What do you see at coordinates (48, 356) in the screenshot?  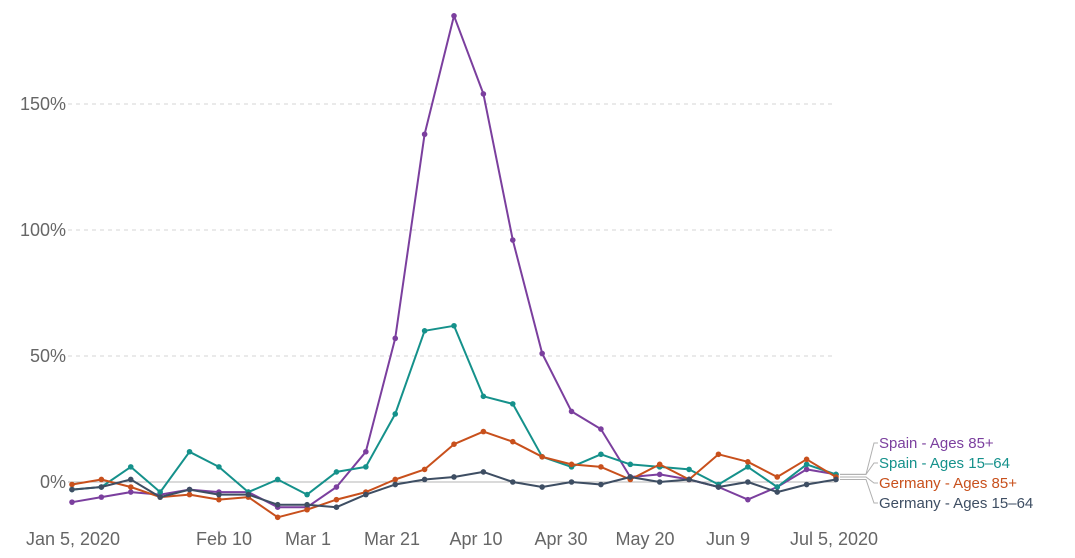 I see `y-tick-label: 50%` at bounding box center [48, 356].